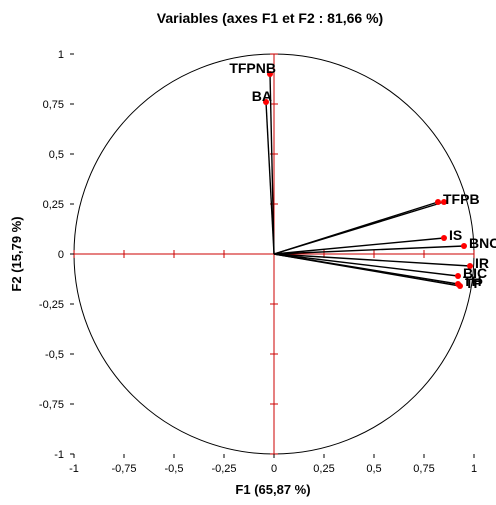 The image size is (496, 505). What do you see at coordinates (262, 96) in the screenshot?
I see `variable-label: BA` at bounding box center [262, 96].